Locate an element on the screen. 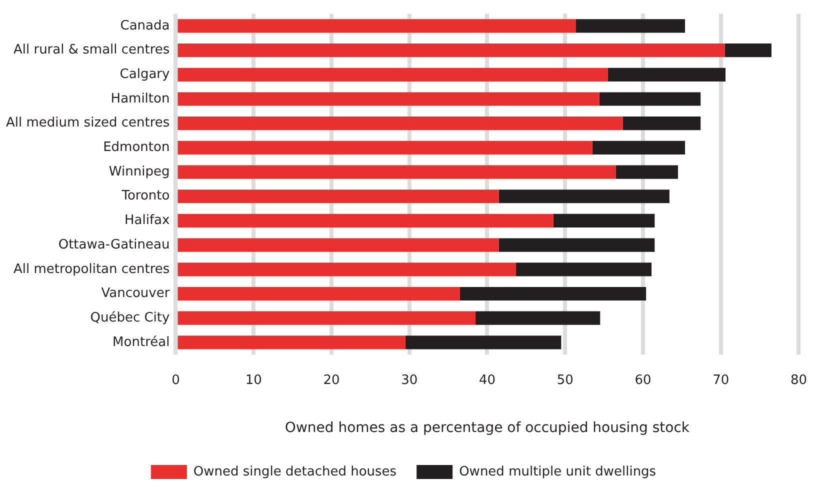  x-tick-label: 60 is located at coordinates (643, 380).